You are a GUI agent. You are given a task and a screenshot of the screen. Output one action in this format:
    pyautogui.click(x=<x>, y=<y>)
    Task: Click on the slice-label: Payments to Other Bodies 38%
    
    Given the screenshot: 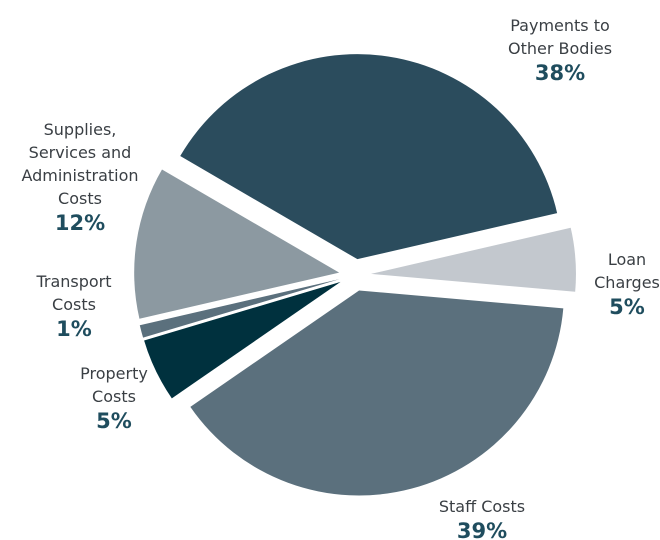 What is the action you would take?
    pyautogui.click(x=560, y=50)
    